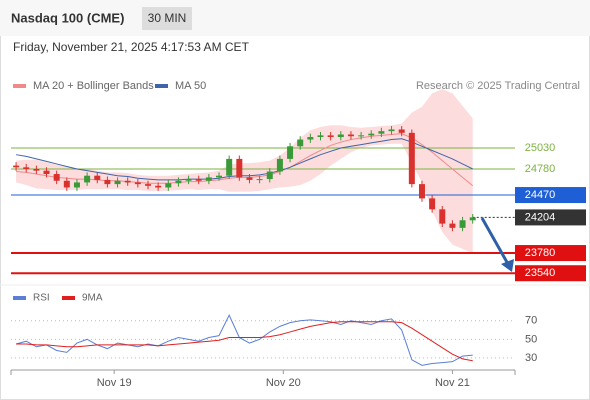  What do you see at coordinates (452, 383) in the screenshot?
I see `x-tick-label: Nov 21` at bounding box center [452, 383].